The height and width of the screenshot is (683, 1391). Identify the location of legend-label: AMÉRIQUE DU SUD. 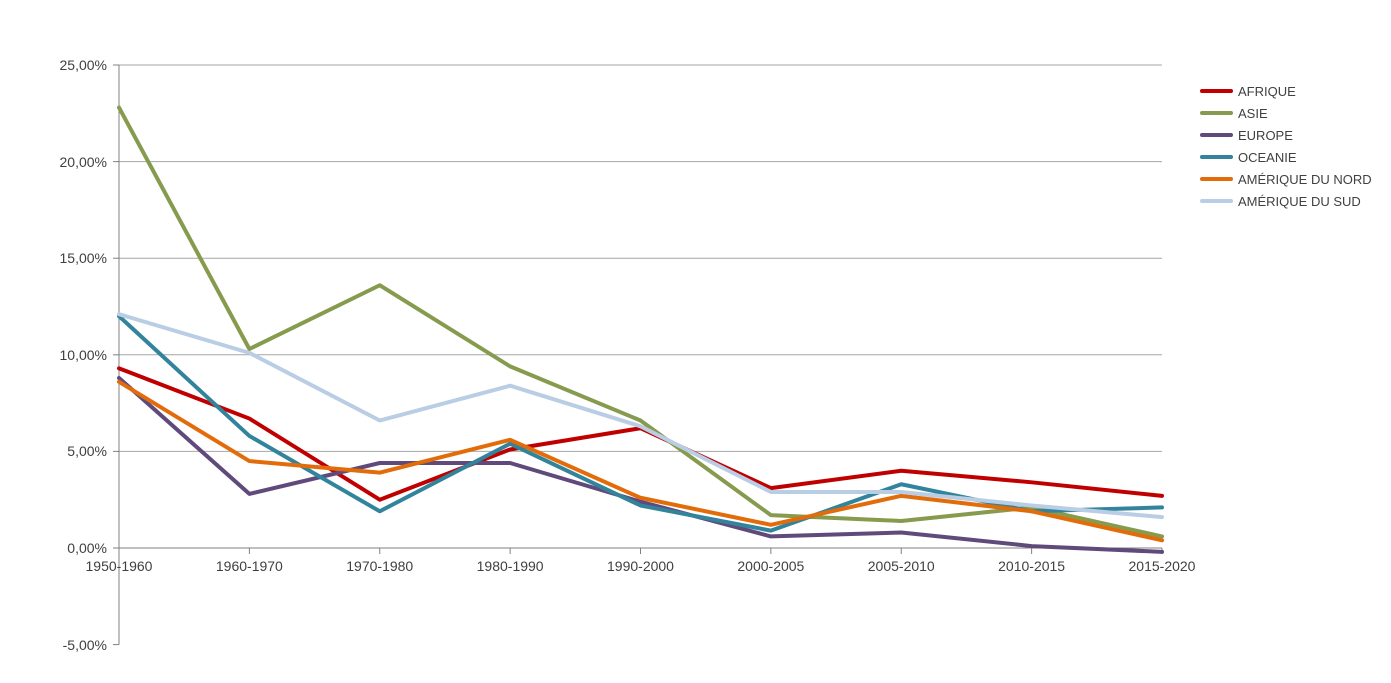
(1299, 201).